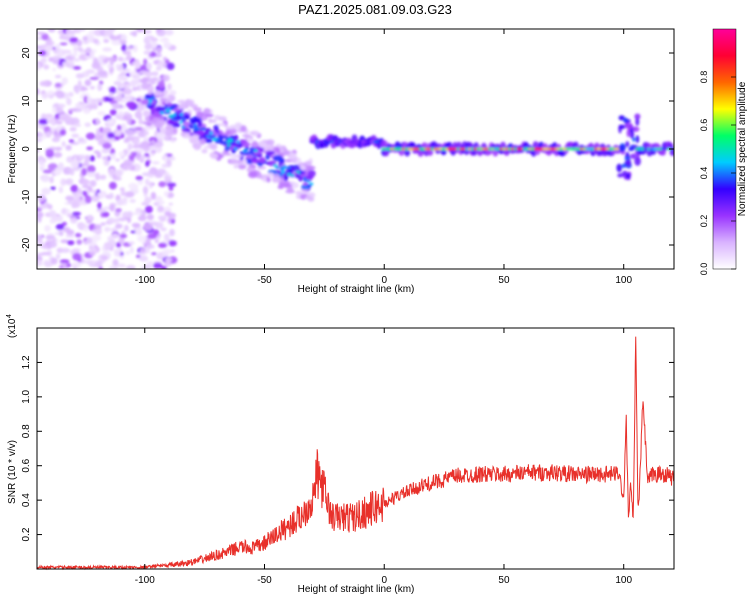  Describe the element at coordinates (504, 580) in the screenshot. I see `x-tick-label: 50` at that location.